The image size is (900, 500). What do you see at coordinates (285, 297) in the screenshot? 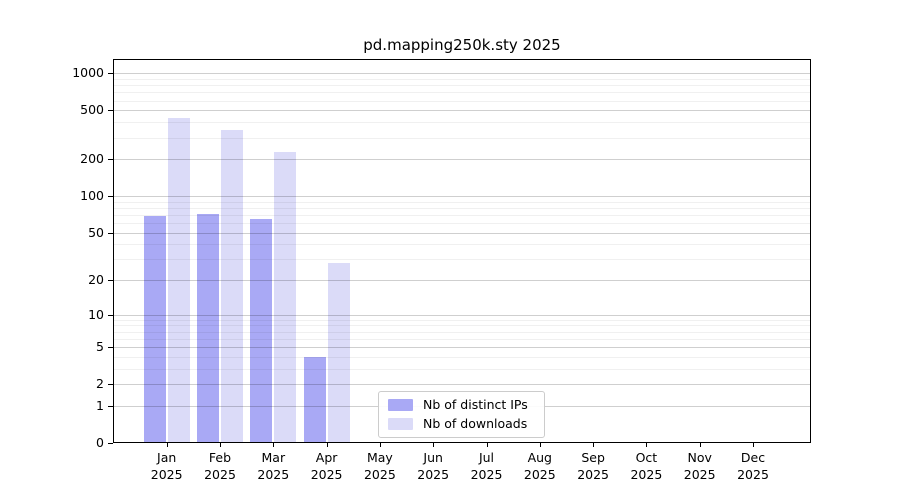
I see `bar-nb-of-downloads-mar-2025` at bounding box center [285, 297].